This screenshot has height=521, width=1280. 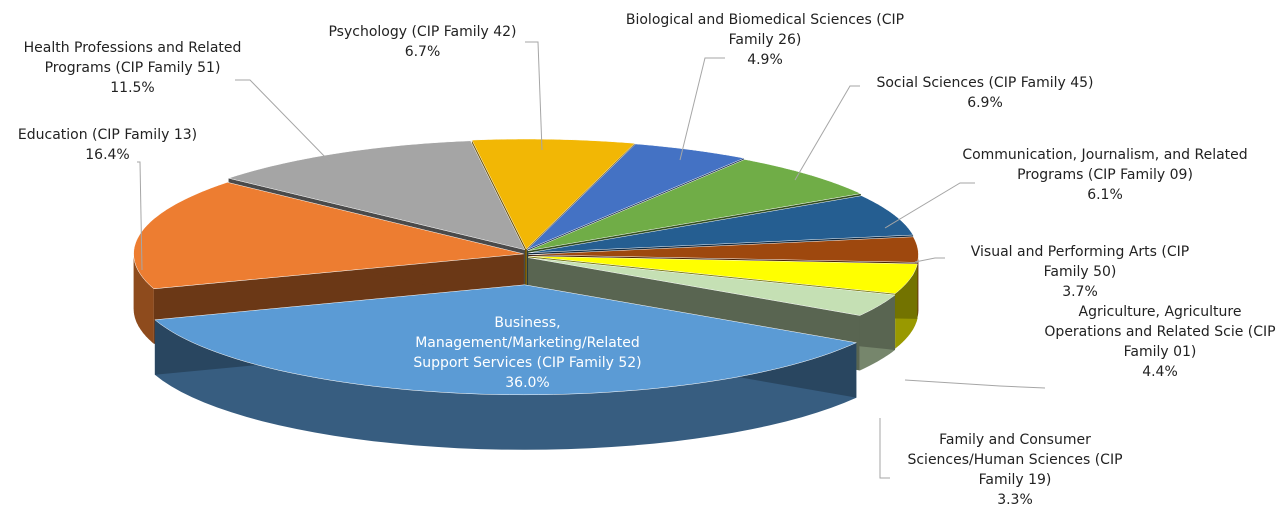 What do you see at coordinates (107, 155) in the screenshot?
I see `value-label: 16.4%` at bounding box center [107, 155].